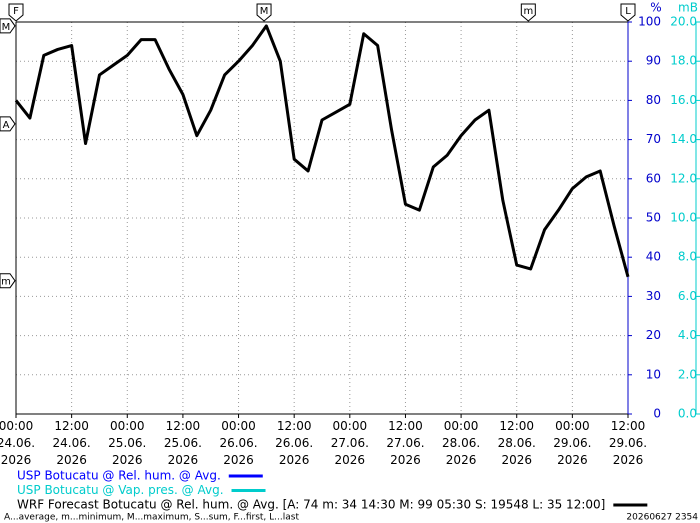 The image size is (700, 523). I want to click on y2-tick-label: 12.0, so click(683, 178).